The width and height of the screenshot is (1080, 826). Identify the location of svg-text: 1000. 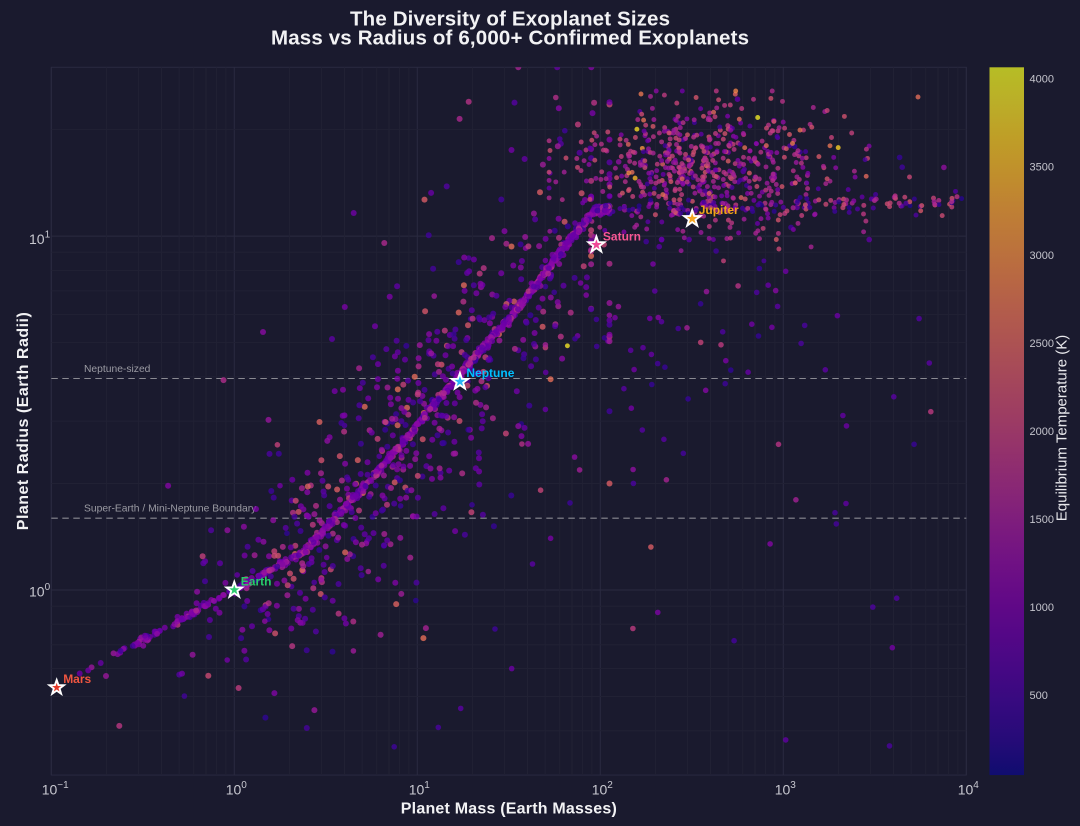
(1042, 608).